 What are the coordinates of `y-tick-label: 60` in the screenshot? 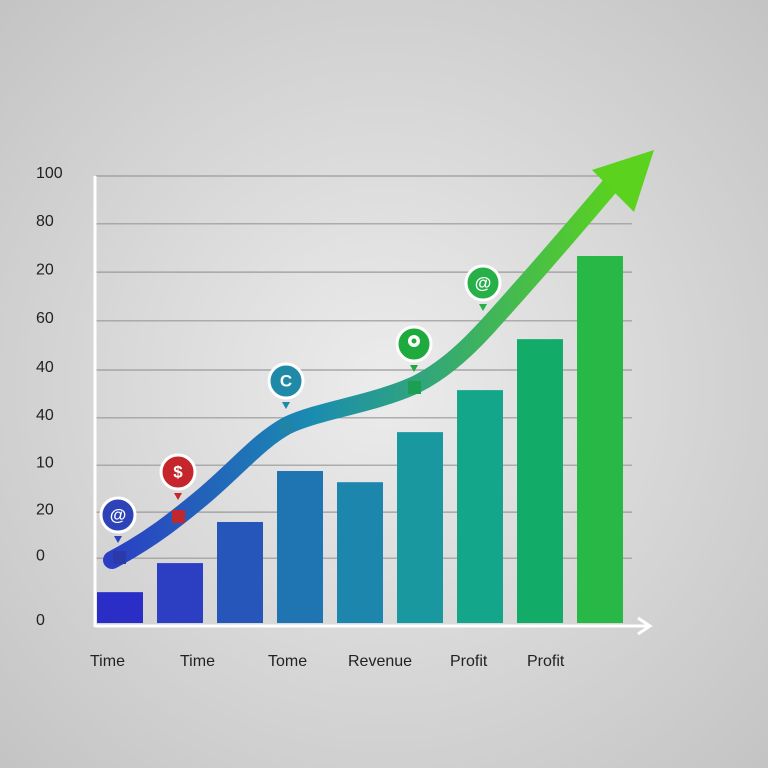 It's located at (45, 318).